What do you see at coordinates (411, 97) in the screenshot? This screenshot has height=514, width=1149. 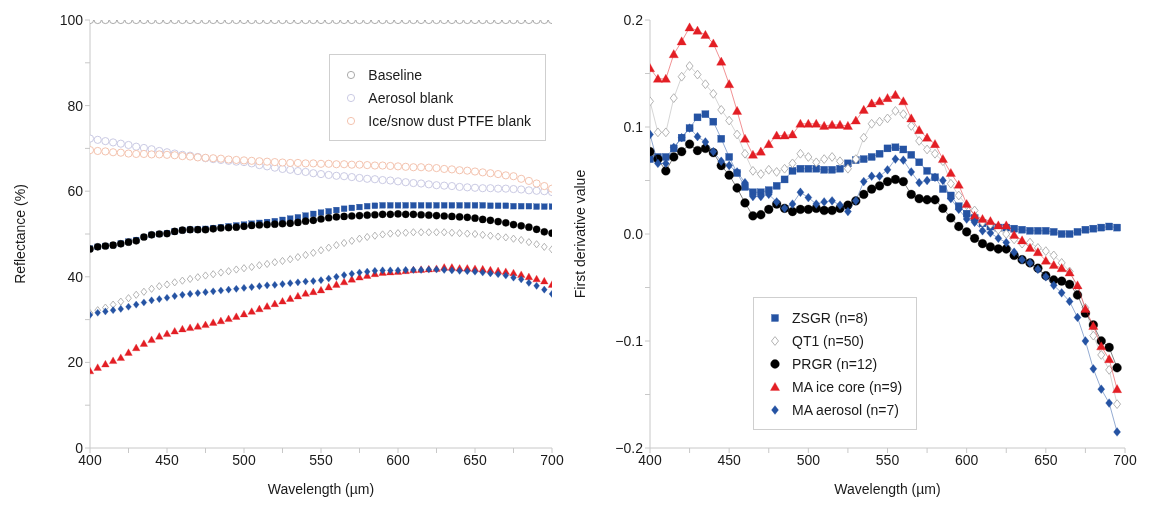 I see `legend-label: Aerosol blank` at bounding box center [411, 97].